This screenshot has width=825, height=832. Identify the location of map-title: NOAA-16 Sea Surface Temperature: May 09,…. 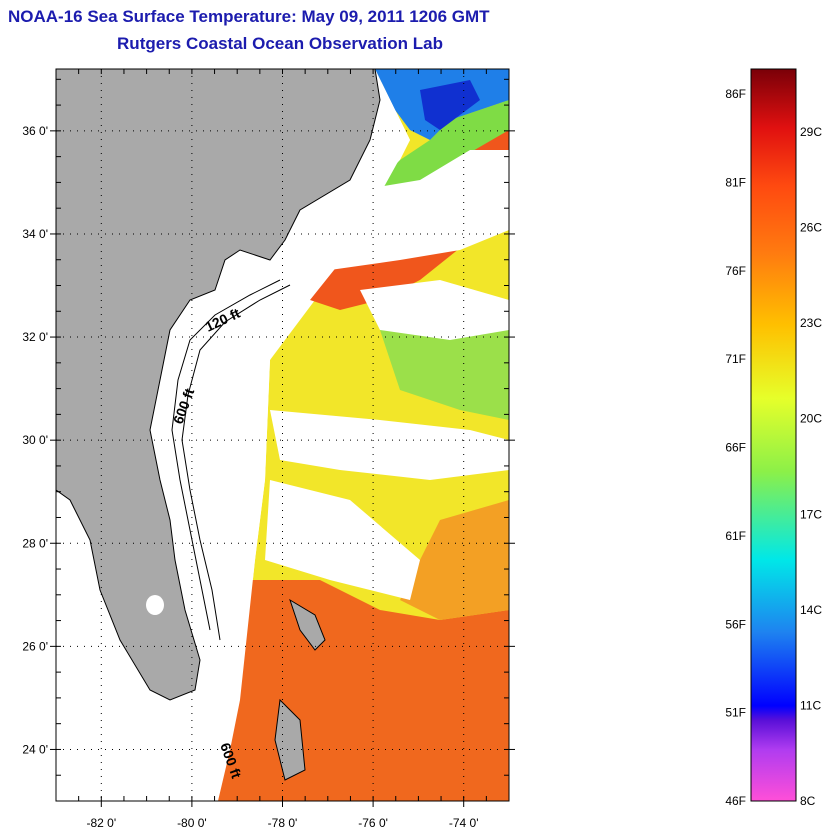
(249, 16).